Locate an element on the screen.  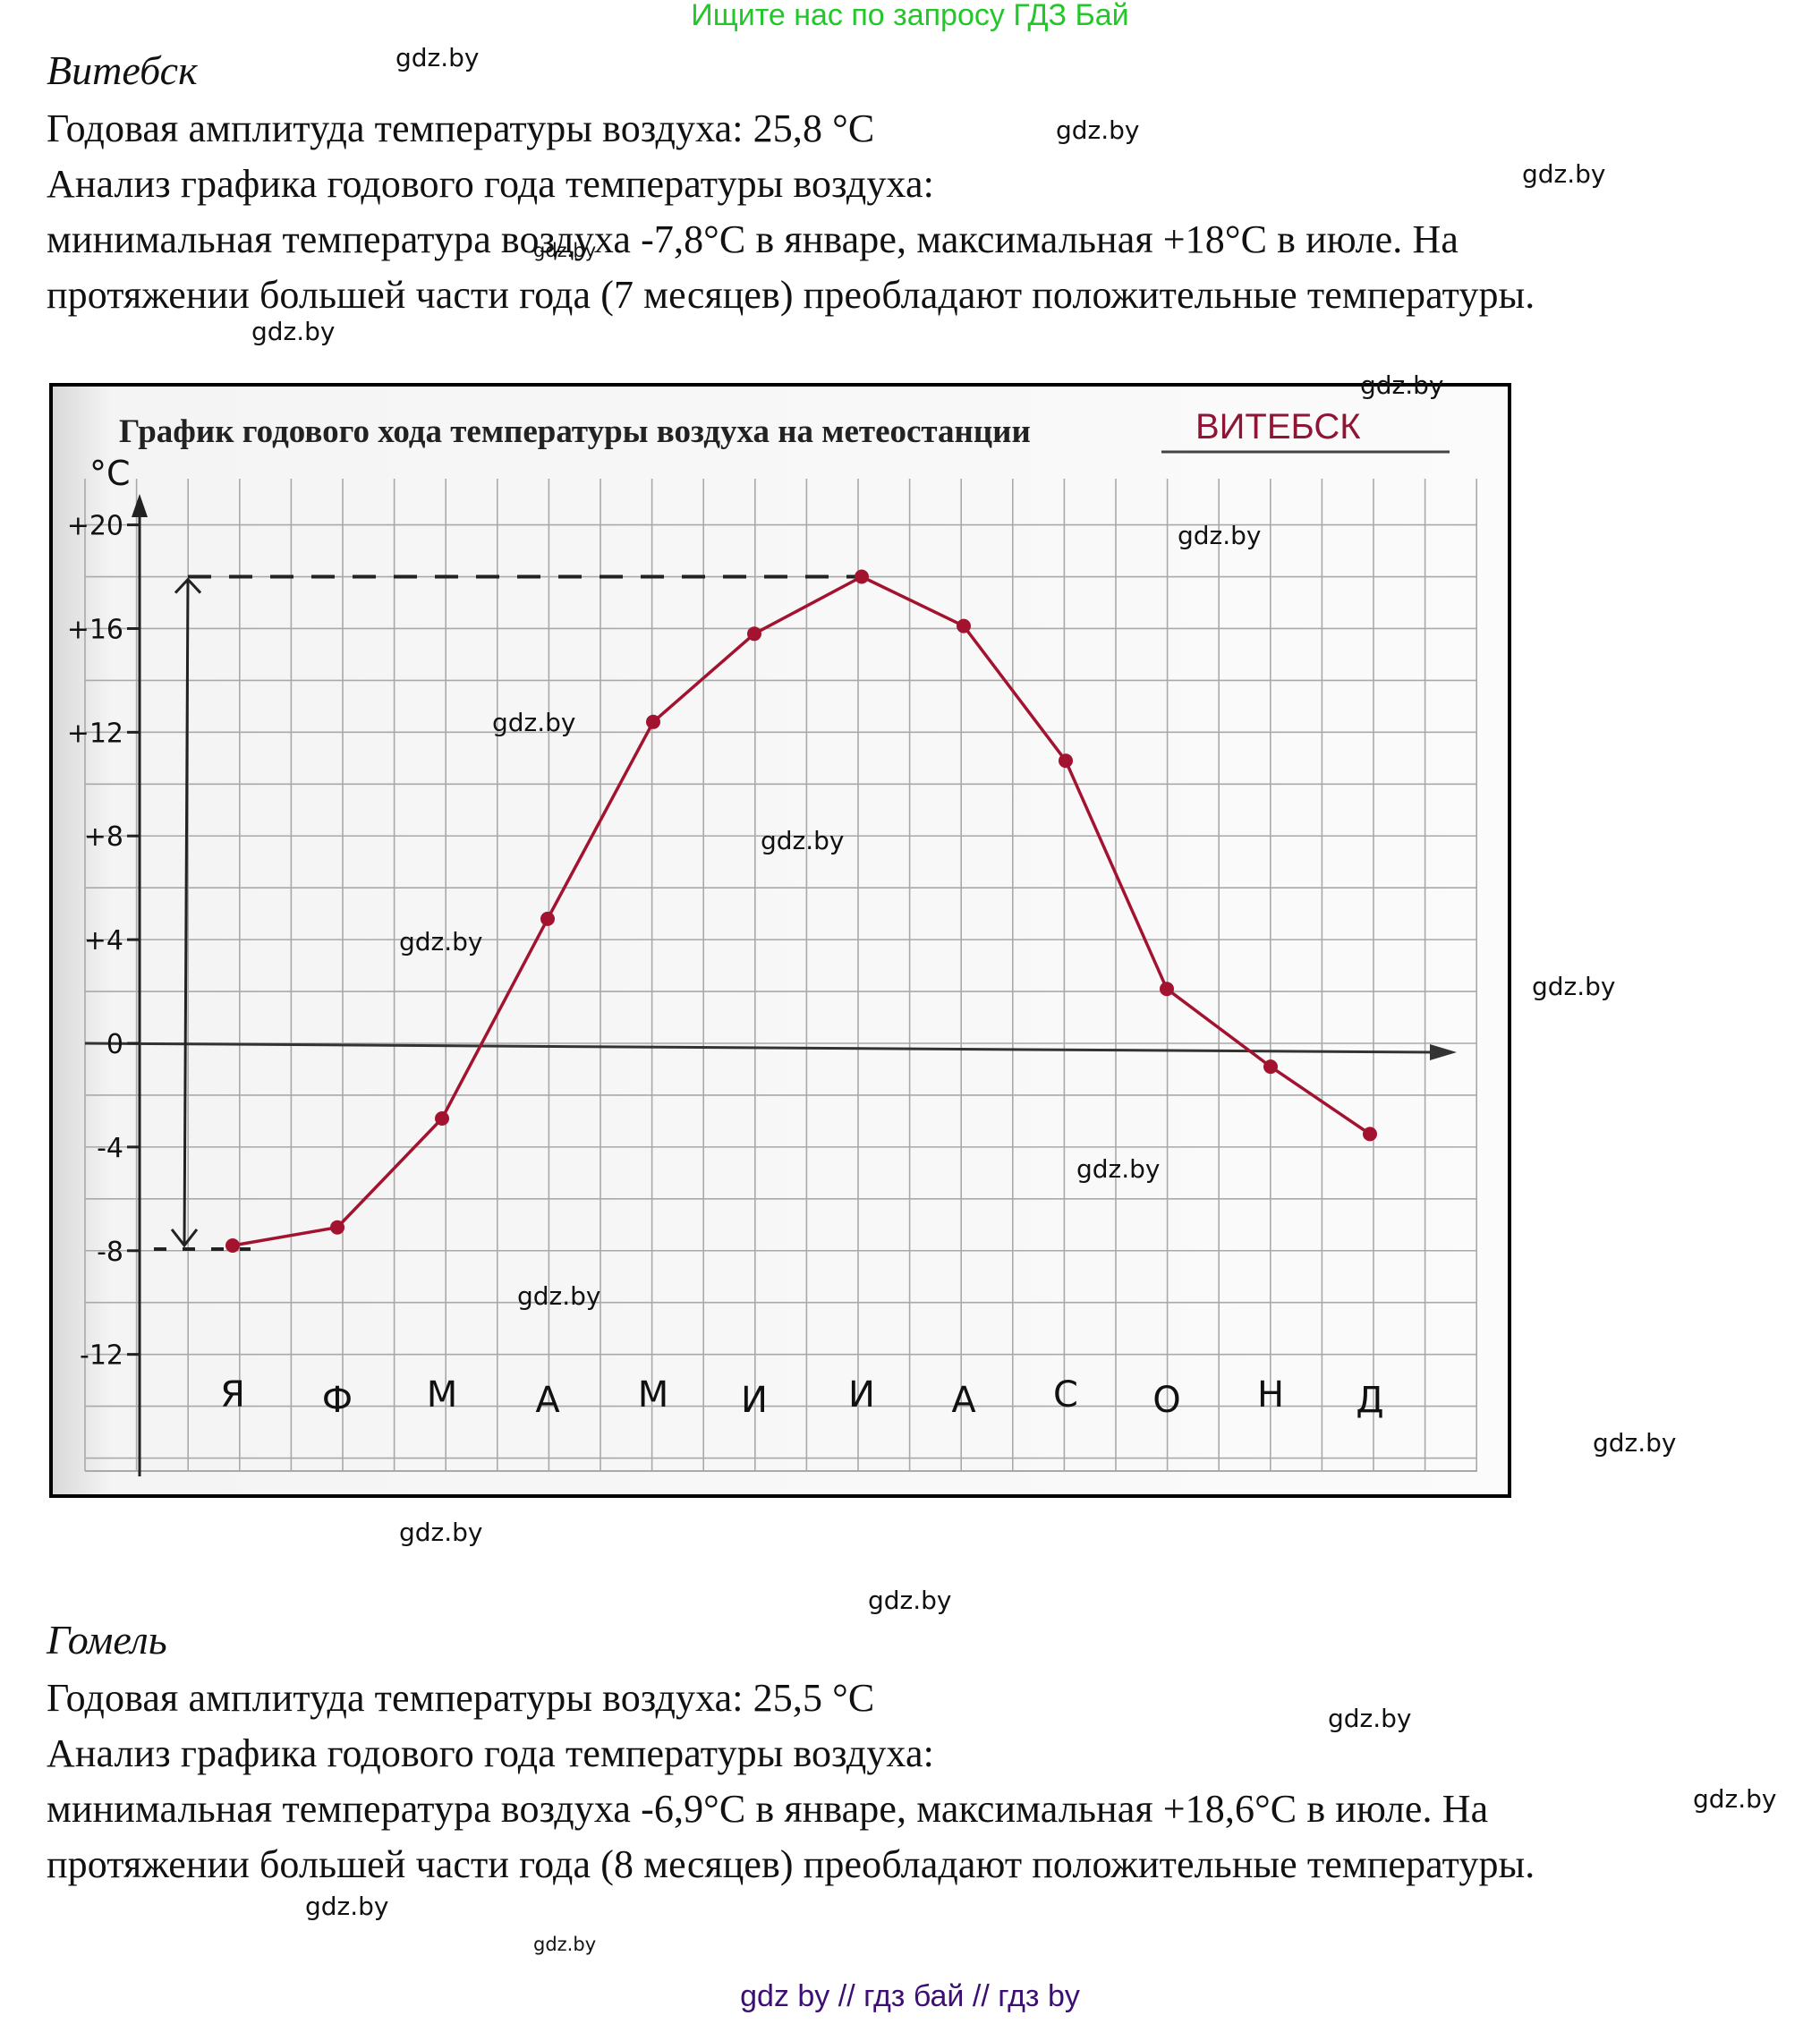
site-search-hint: Ищите нас по запросу ГДЗ Бай is located at coordinates (910, 16).